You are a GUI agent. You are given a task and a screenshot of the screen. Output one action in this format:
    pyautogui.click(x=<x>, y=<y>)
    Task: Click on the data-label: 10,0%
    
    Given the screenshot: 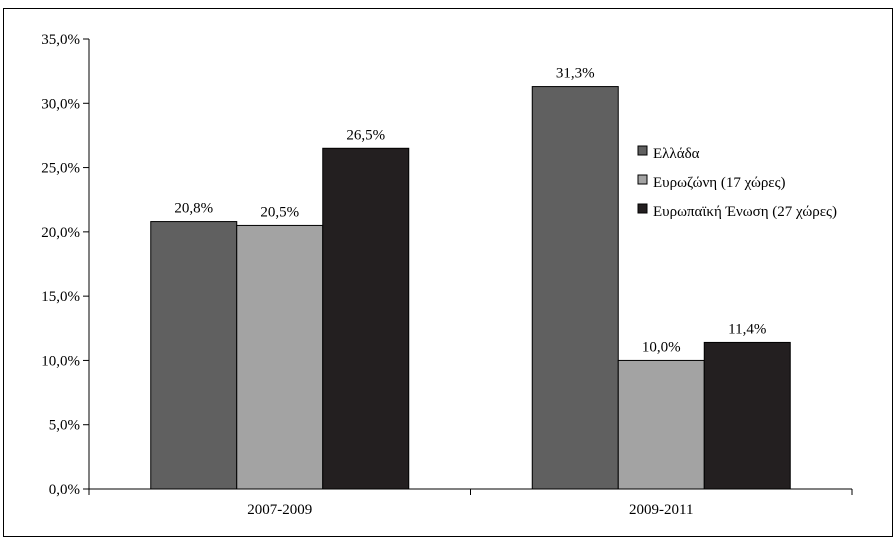 What is the action you would take?
    pyautogui.click(x=661, y=347)
    